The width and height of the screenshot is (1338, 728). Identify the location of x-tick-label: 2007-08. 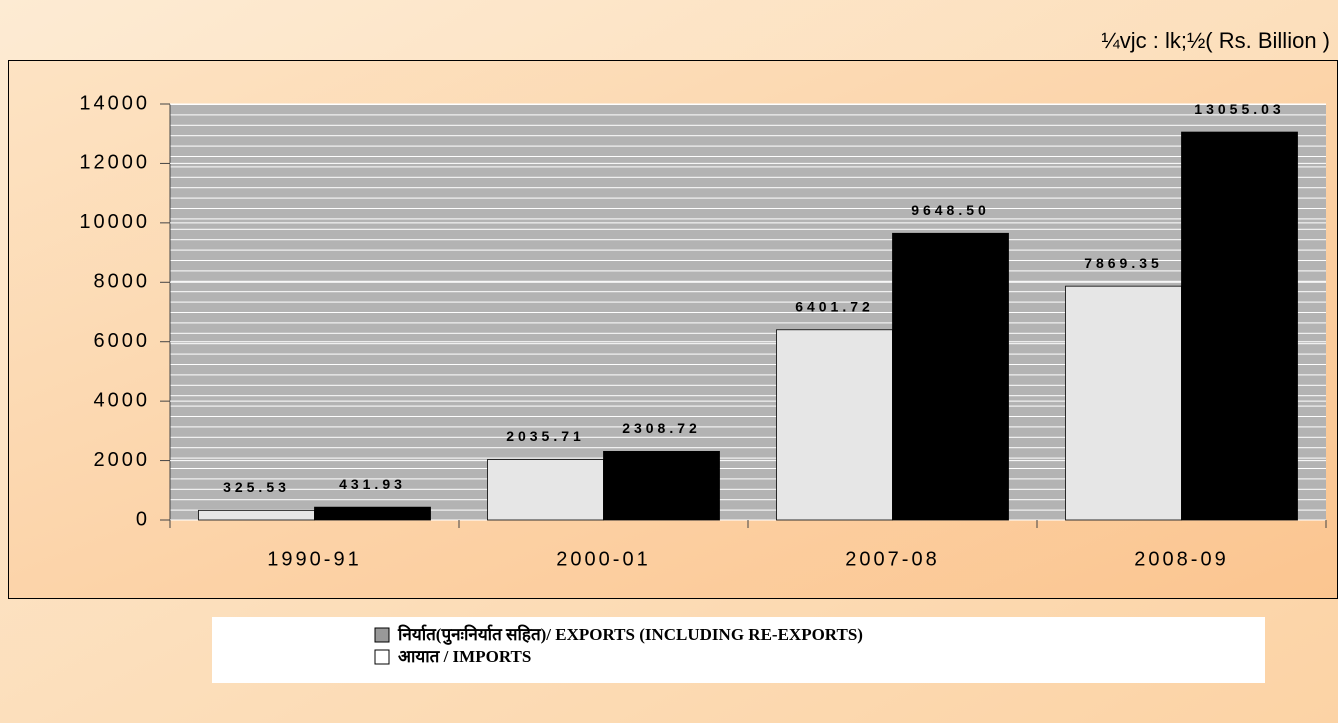
(892, 559).